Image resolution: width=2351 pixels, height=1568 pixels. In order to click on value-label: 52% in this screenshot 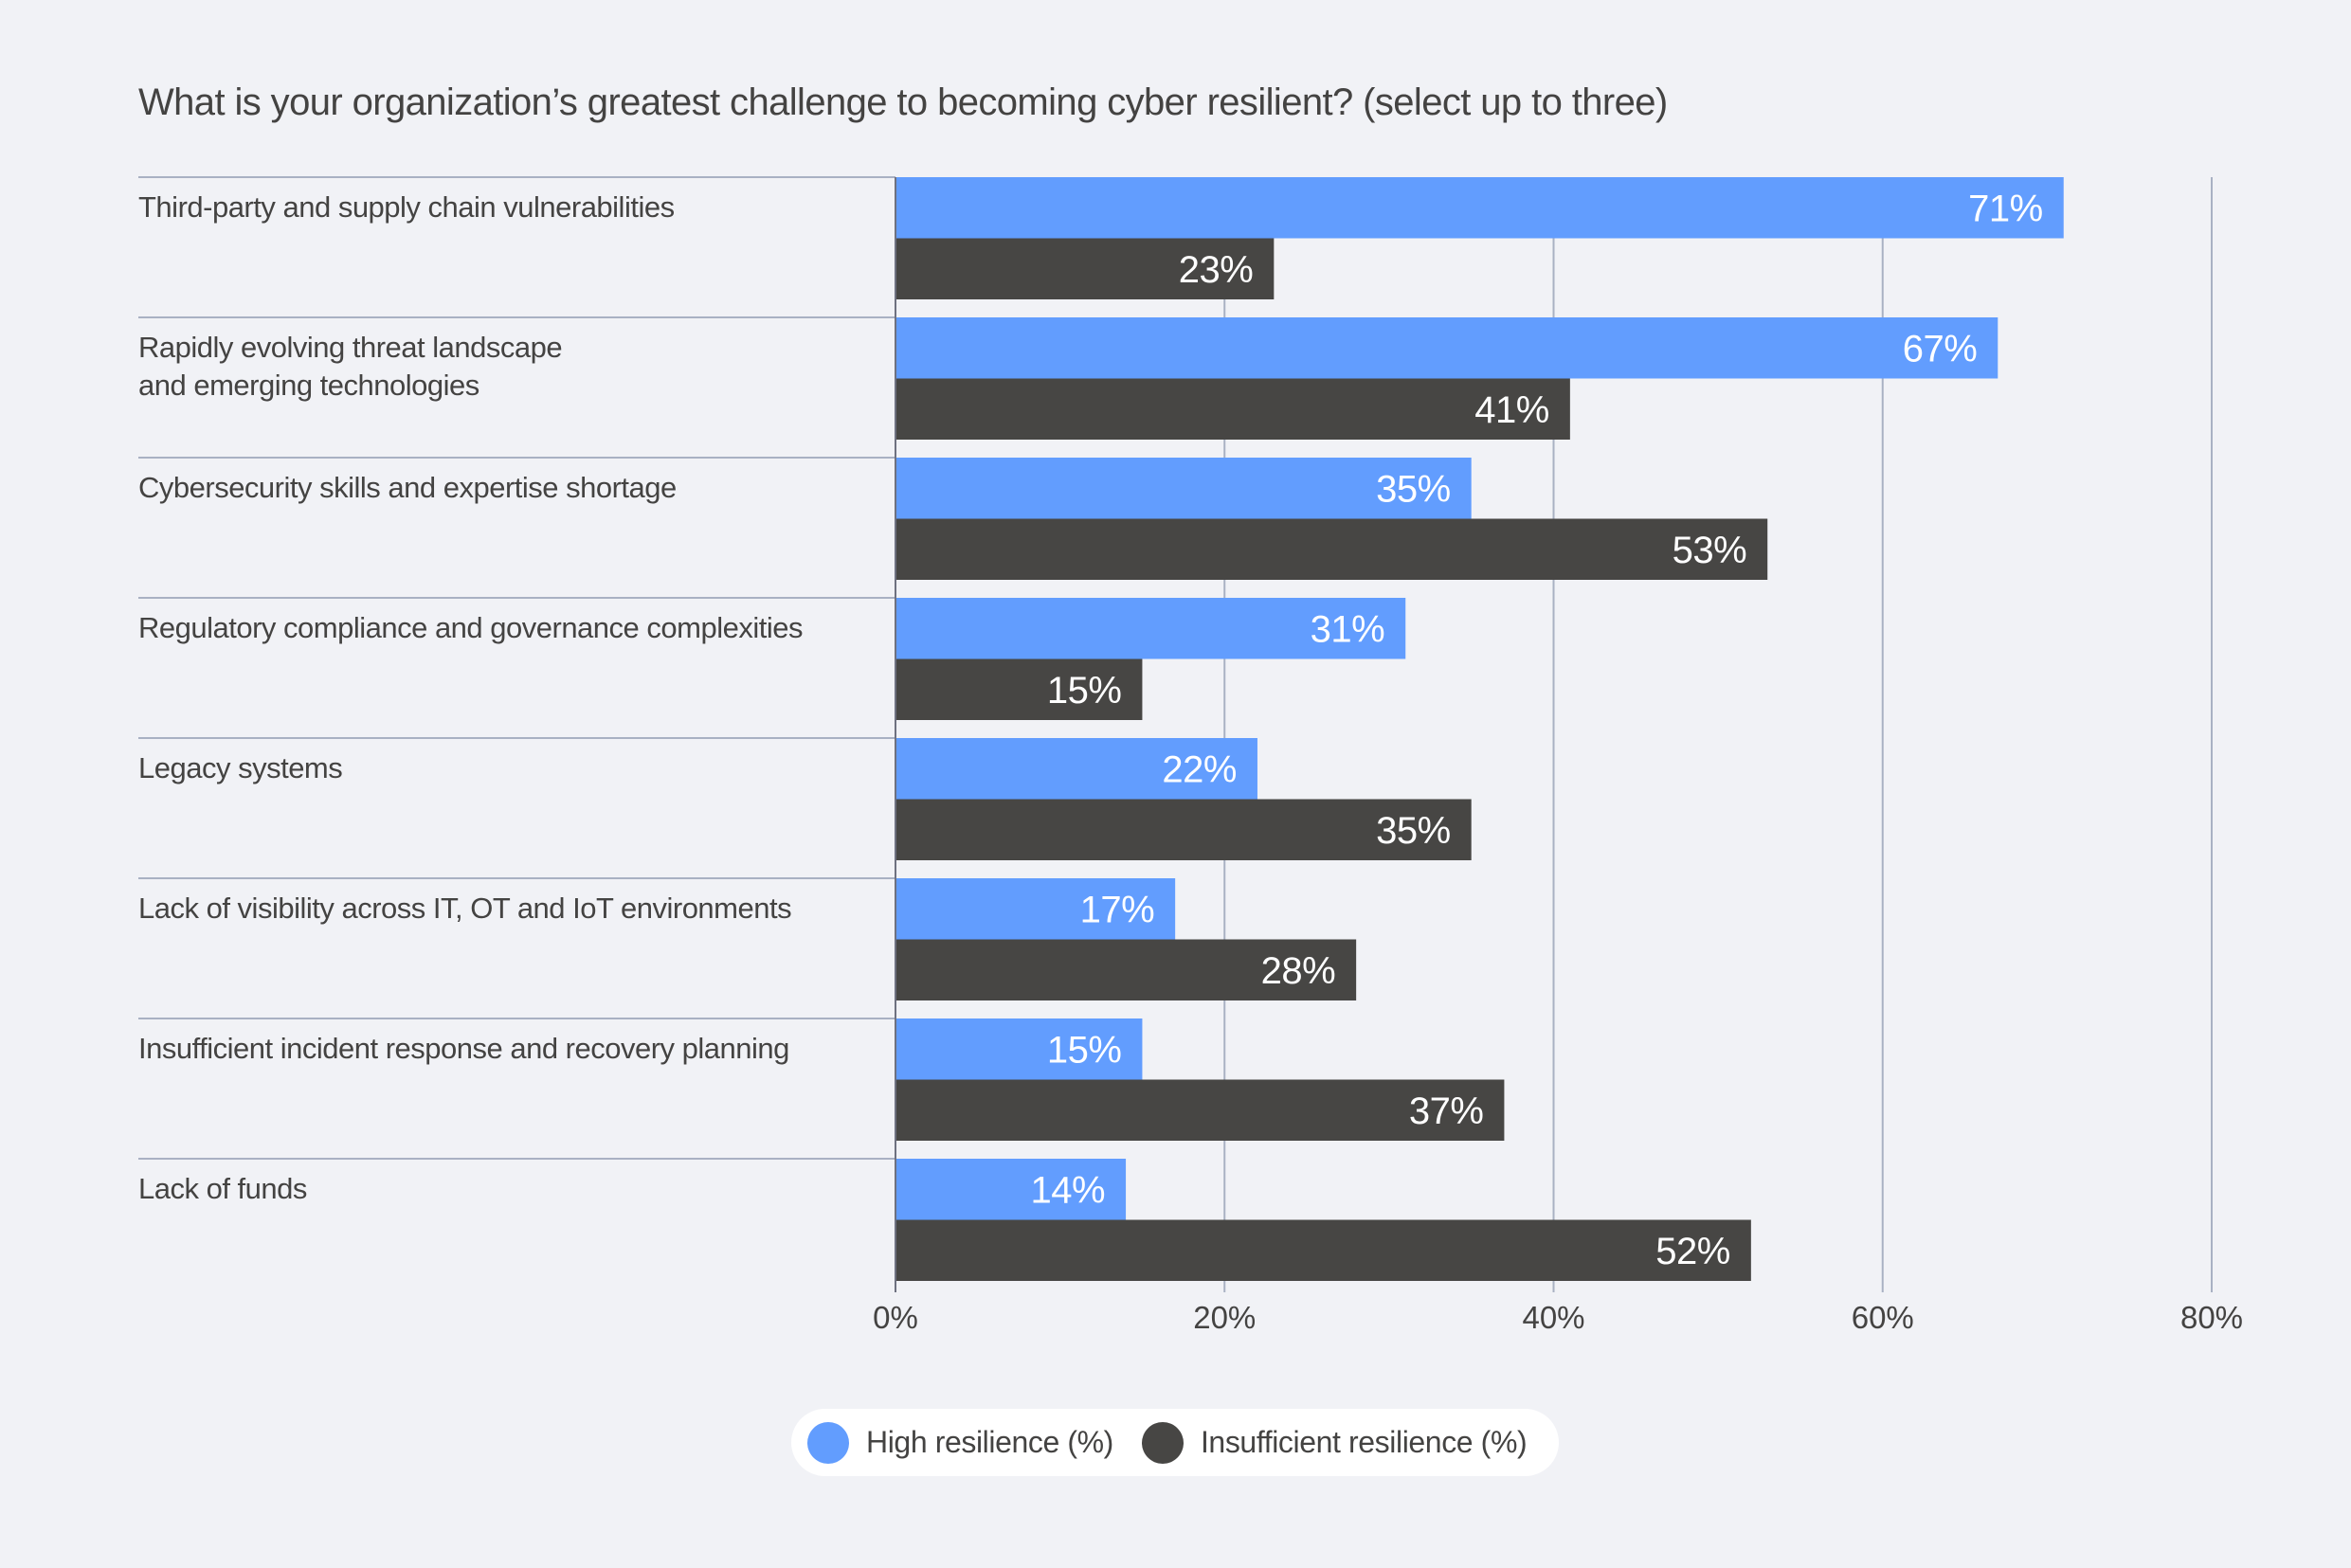, I will do `click(1693, 1251)`.